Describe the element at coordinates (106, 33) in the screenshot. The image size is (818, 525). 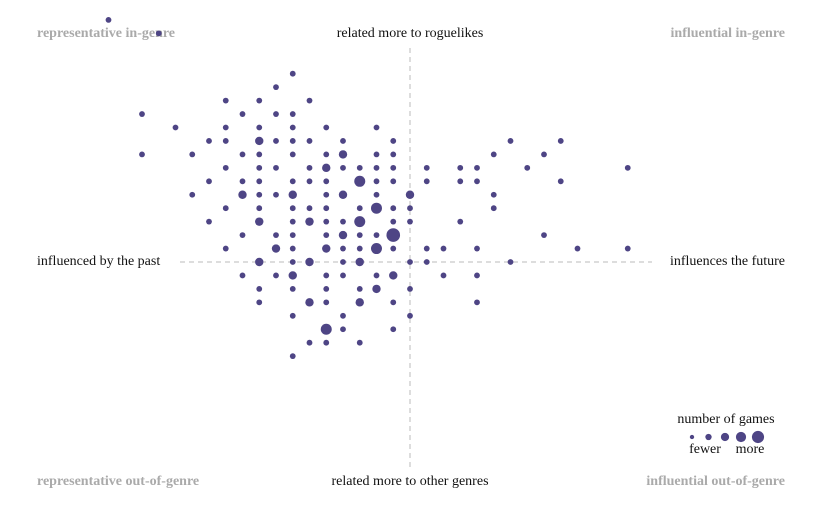
I see `corner-label: representative in-genre` at that location.